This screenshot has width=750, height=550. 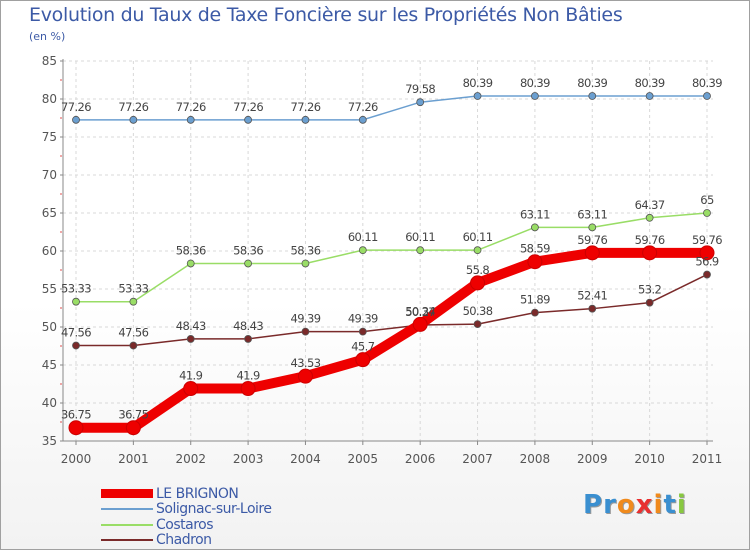 I want to click on legend-label: Solignac-sur-Loire, so click(x=214, y=509).